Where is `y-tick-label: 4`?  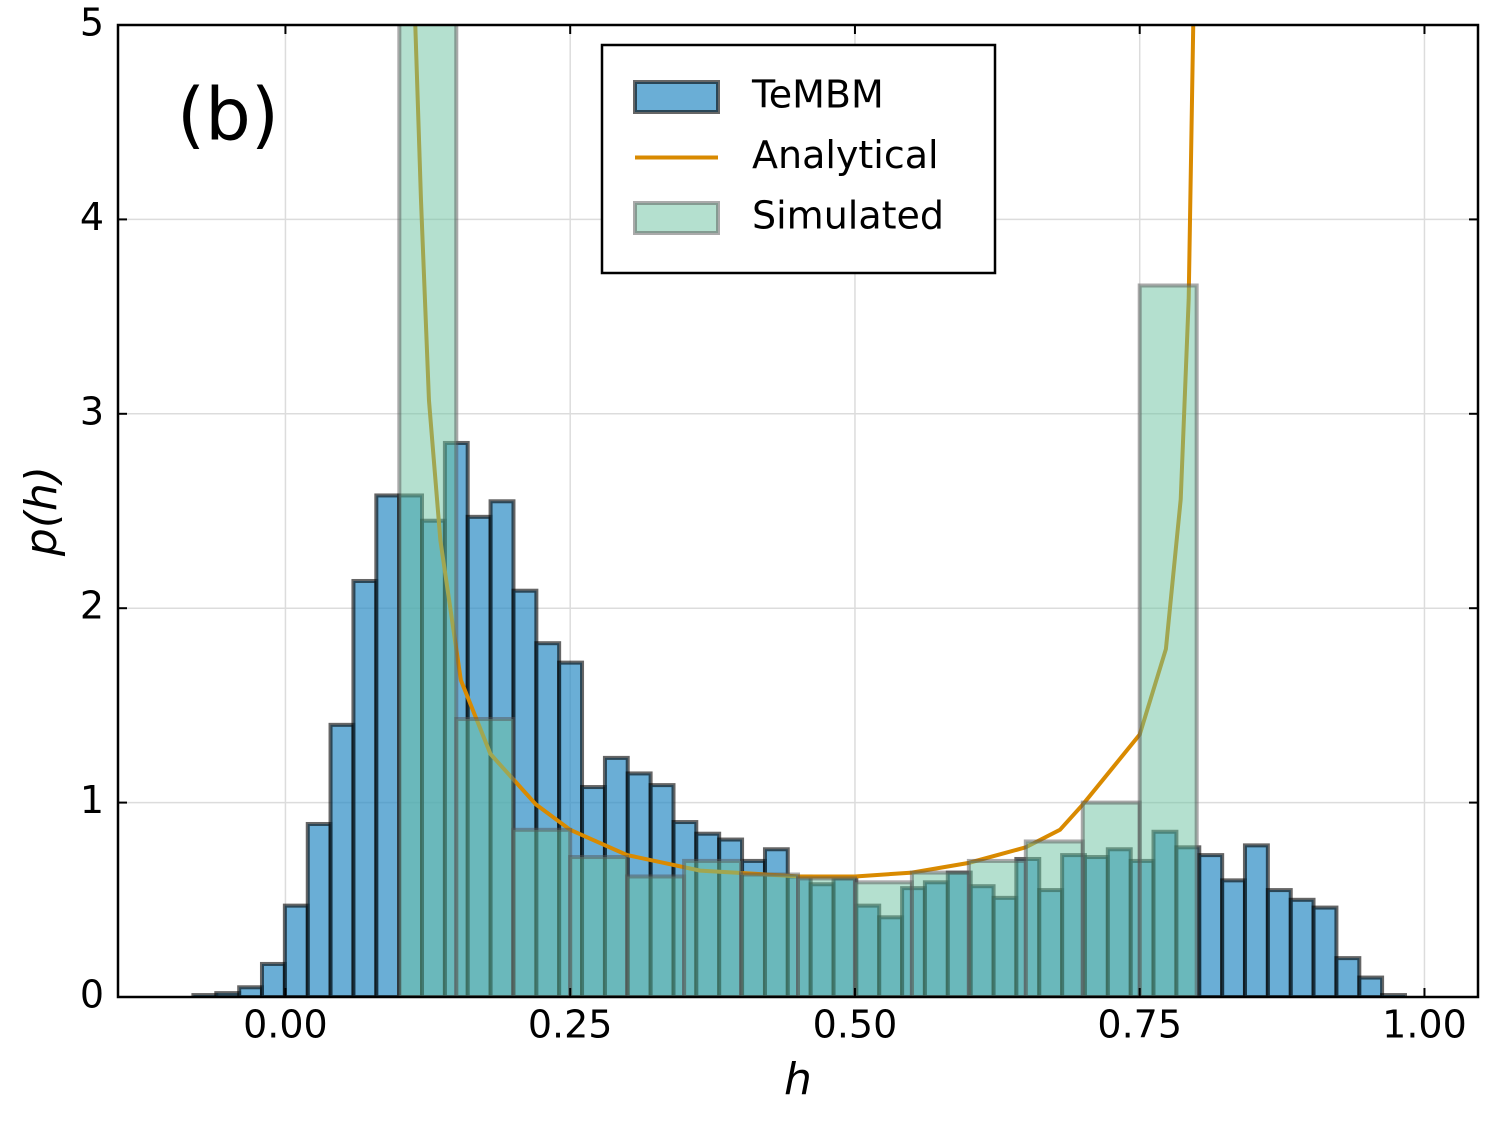
y-tick-label: 4 is located at coordinates (92, 217).